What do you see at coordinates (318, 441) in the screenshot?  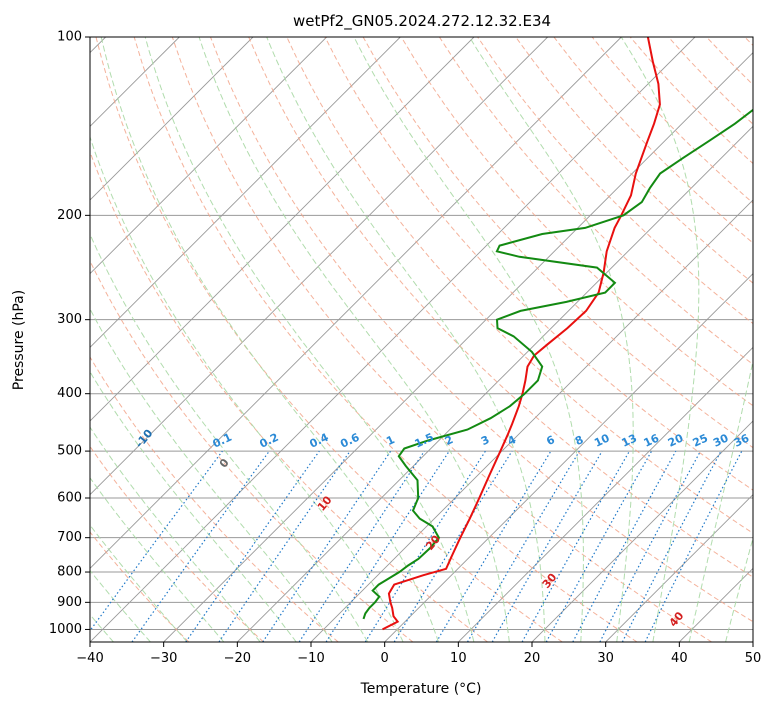 I see `mixing-ratio-label: 0.4` at bounding box center [318, 441].